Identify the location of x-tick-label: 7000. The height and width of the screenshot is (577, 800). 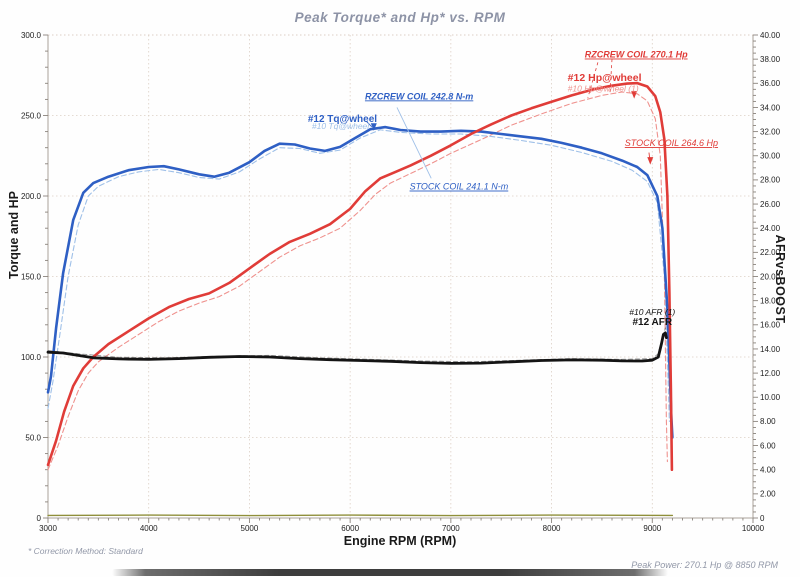
(451, 528).